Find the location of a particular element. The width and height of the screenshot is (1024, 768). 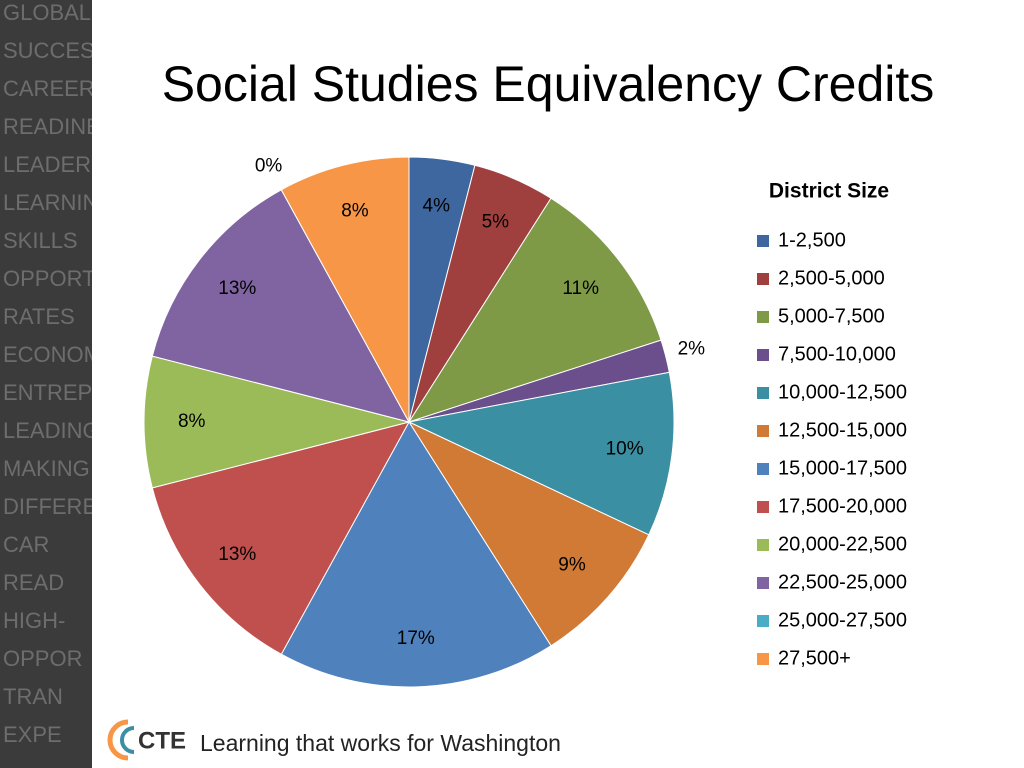

legend-label: 12,500-15,000 is located at coordinates (842, 430).